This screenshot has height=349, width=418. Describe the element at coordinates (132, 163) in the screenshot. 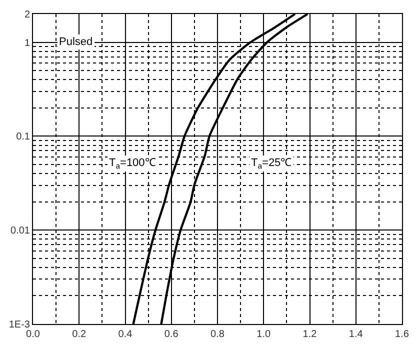

I see `annotation: T$_{a}$=100℃` at that location.